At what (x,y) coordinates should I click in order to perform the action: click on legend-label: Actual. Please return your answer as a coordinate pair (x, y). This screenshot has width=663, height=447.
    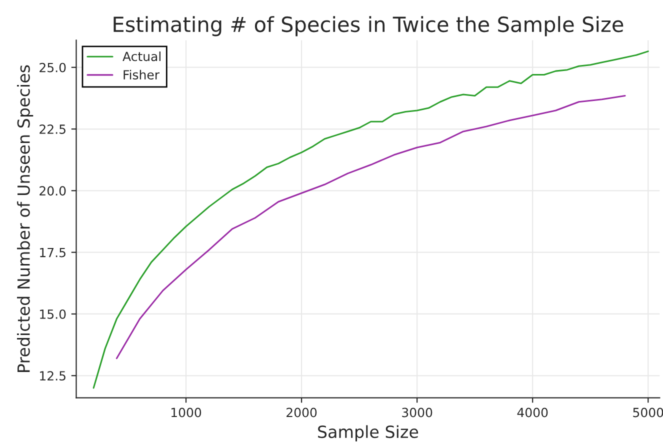
    Looking at the image, I should click on (141, 56).